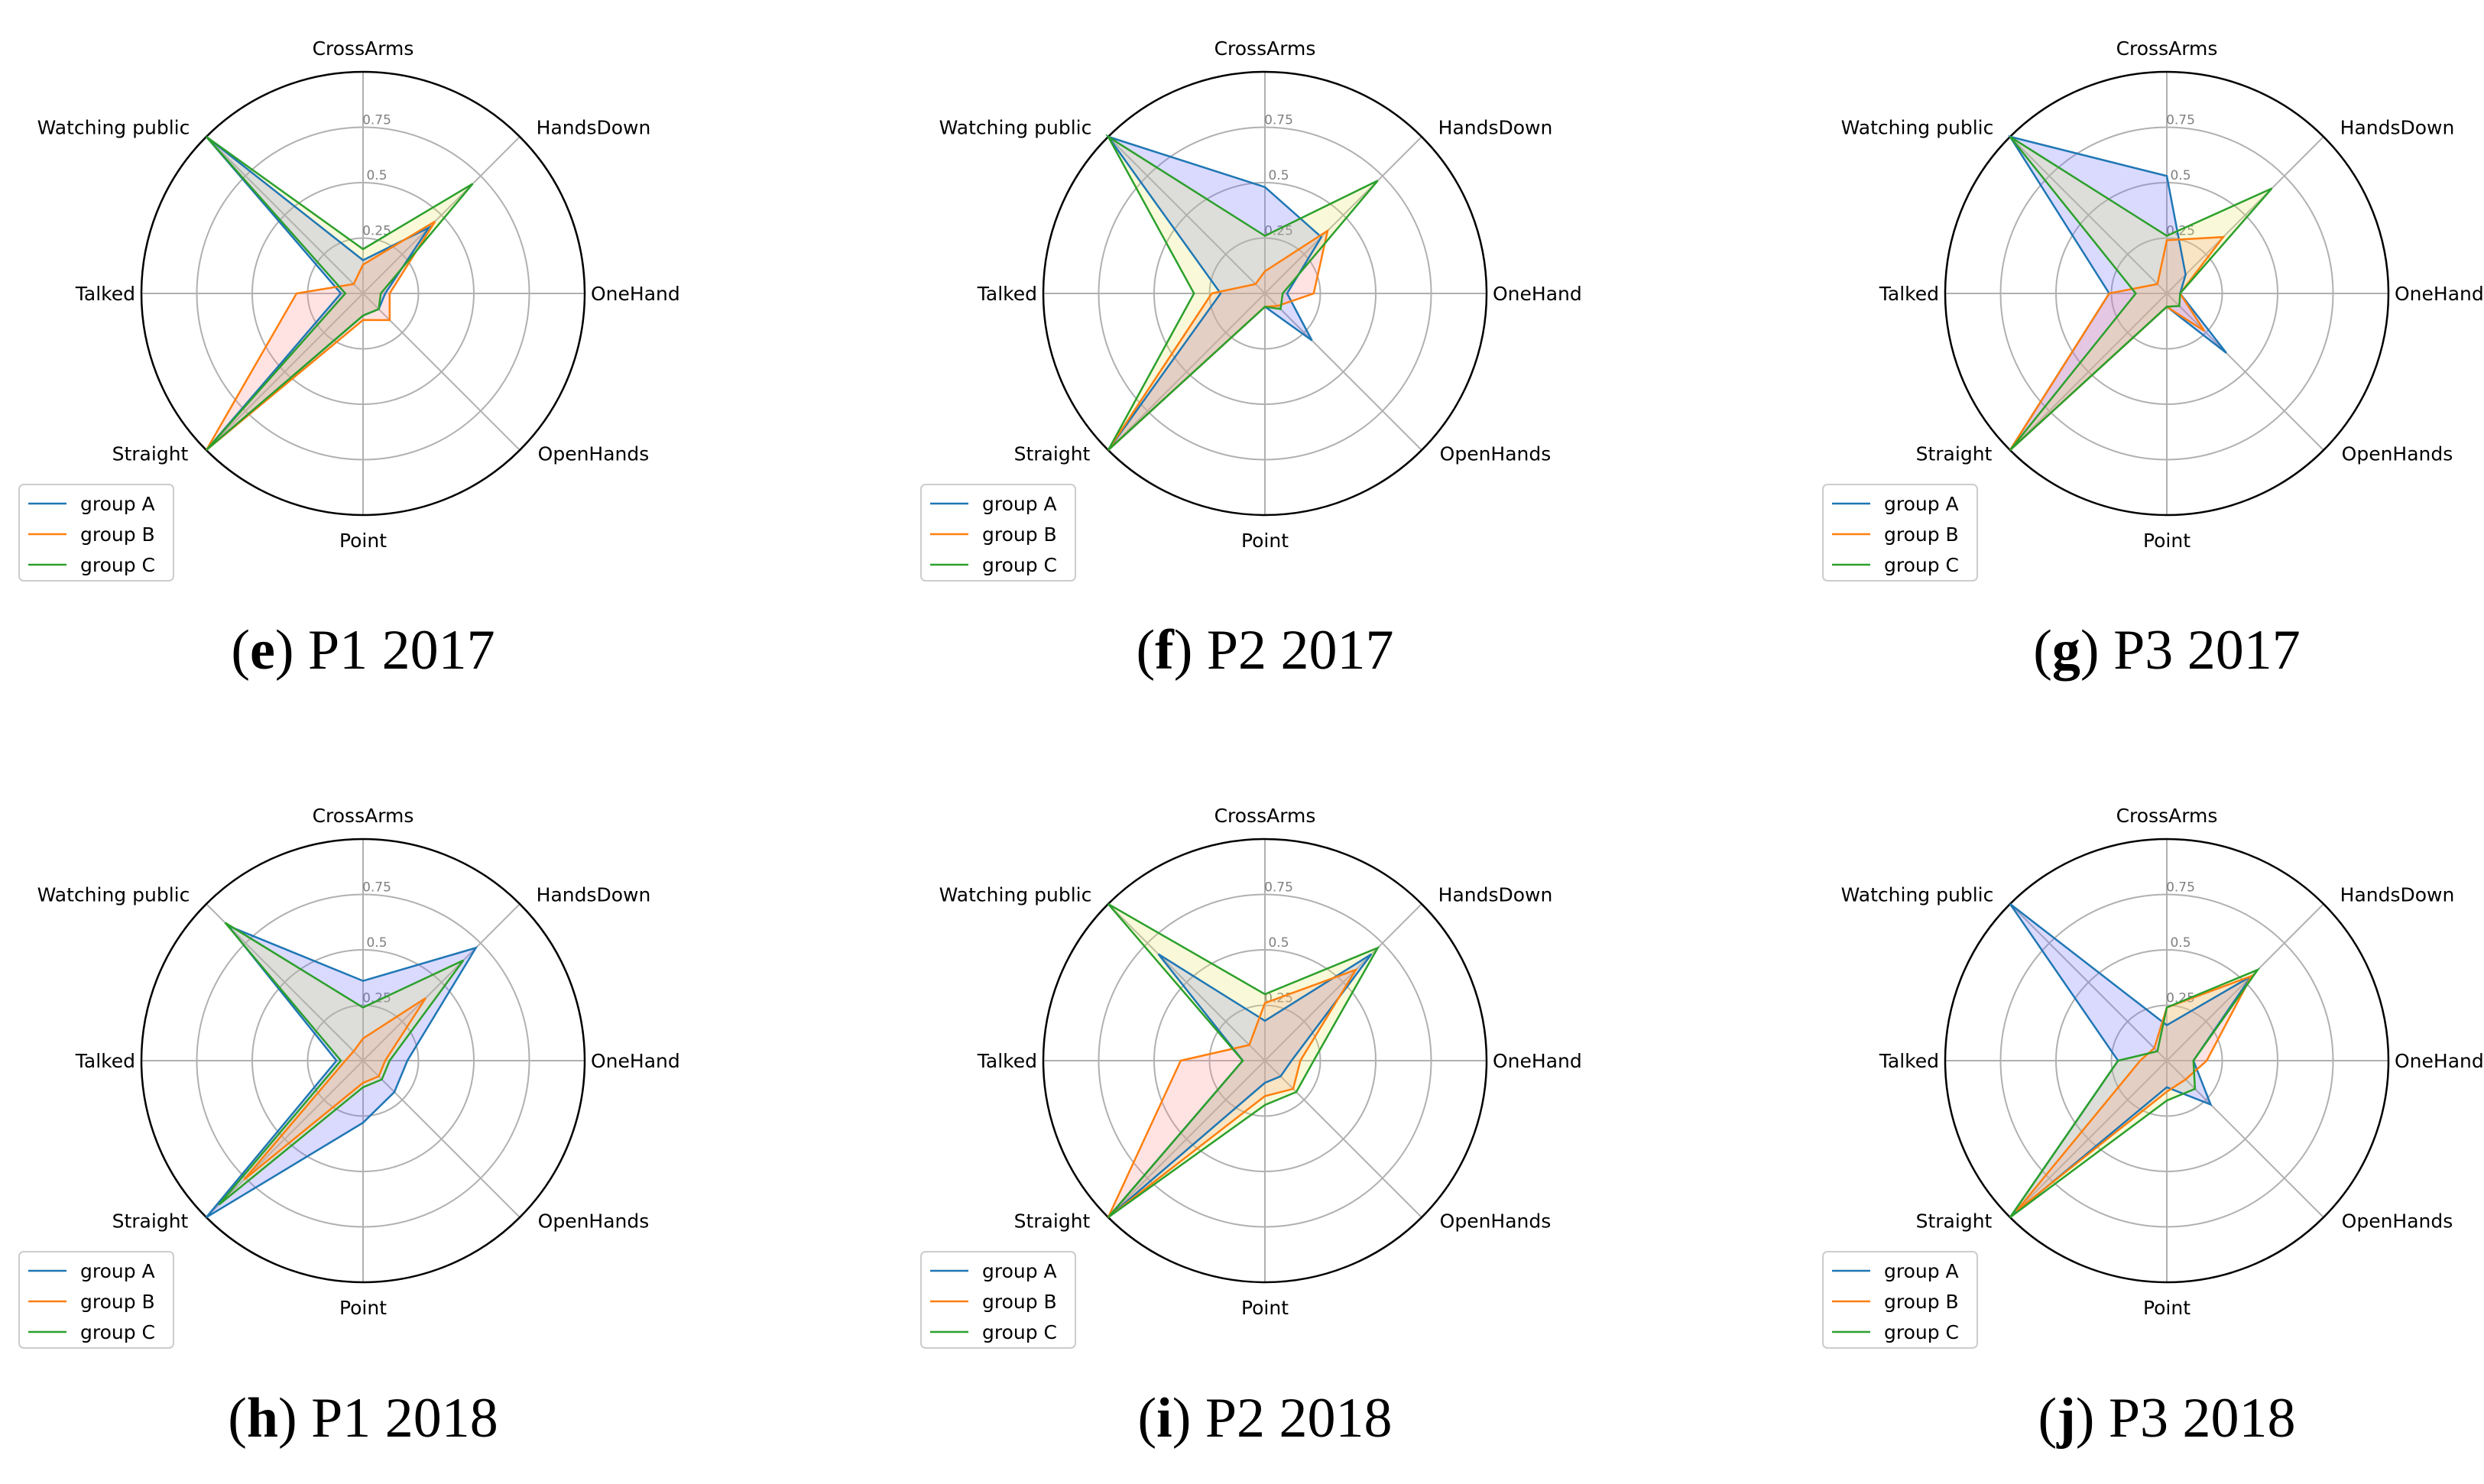  I want to click on panel-caption: (h) P1 2018, so click(363, 1419).